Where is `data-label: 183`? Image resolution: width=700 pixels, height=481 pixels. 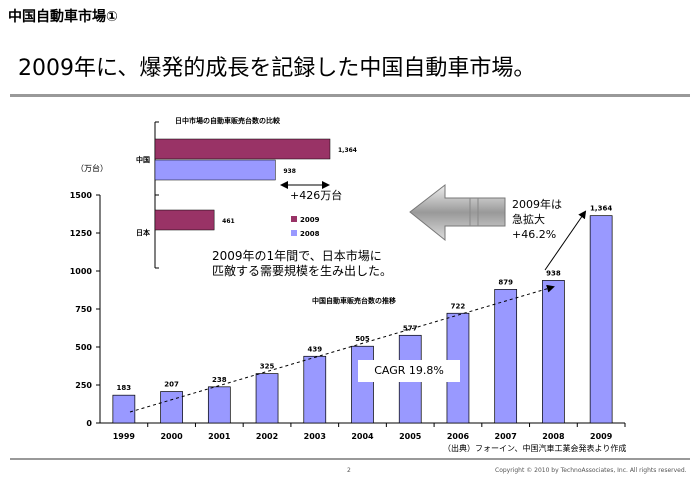
data-label: 183 is located at coordinates (124, 388).